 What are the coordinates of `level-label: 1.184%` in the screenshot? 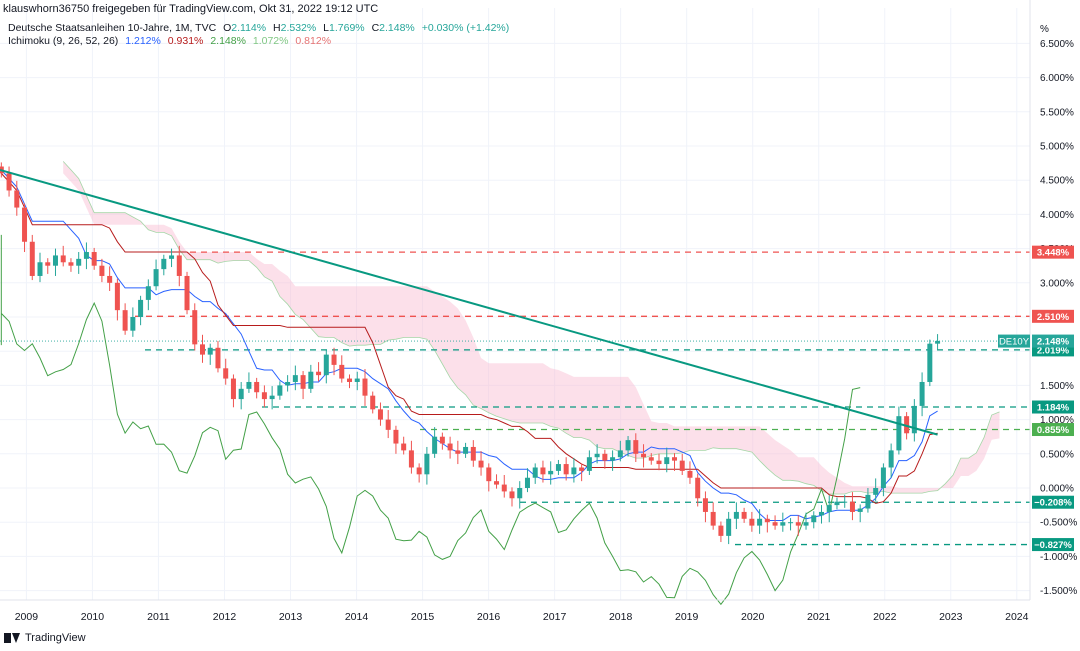 It's located at (1053, 408).